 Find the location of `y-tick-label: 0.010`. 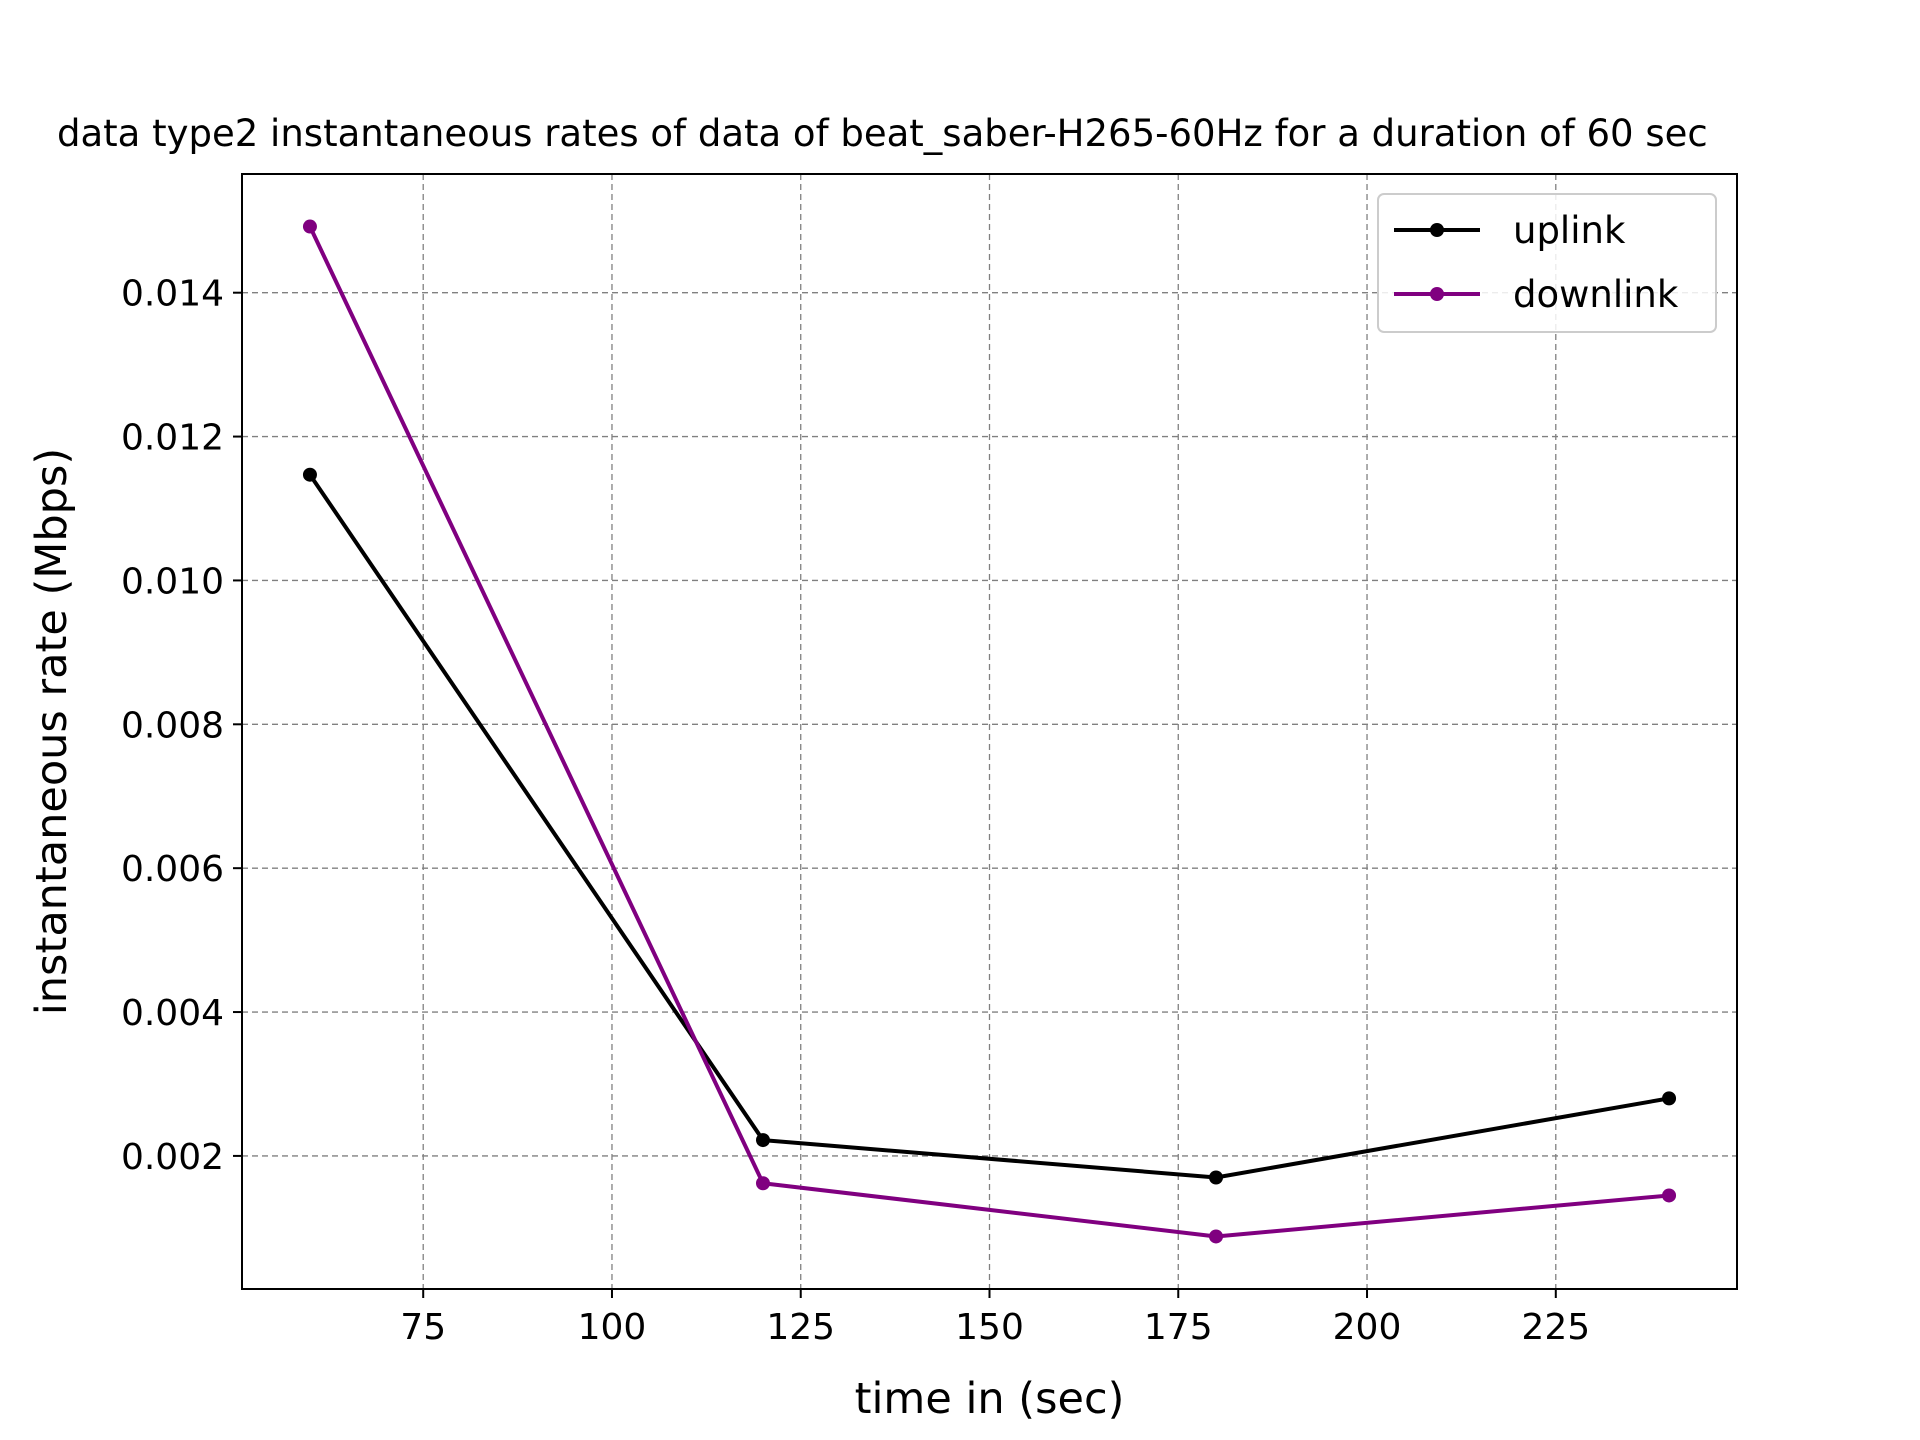

y-tick-label: 0.010 is located at coordinates (172, 581).